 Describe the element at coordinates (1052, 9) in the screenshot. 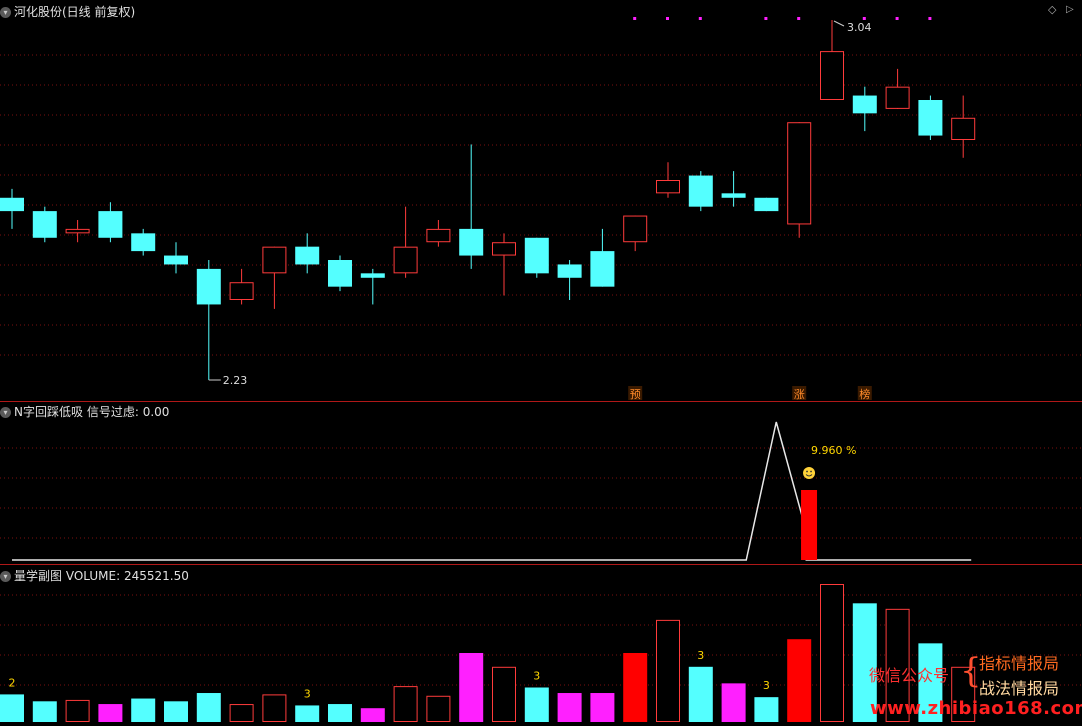

I see `diamond-icon: ◇` at that location.